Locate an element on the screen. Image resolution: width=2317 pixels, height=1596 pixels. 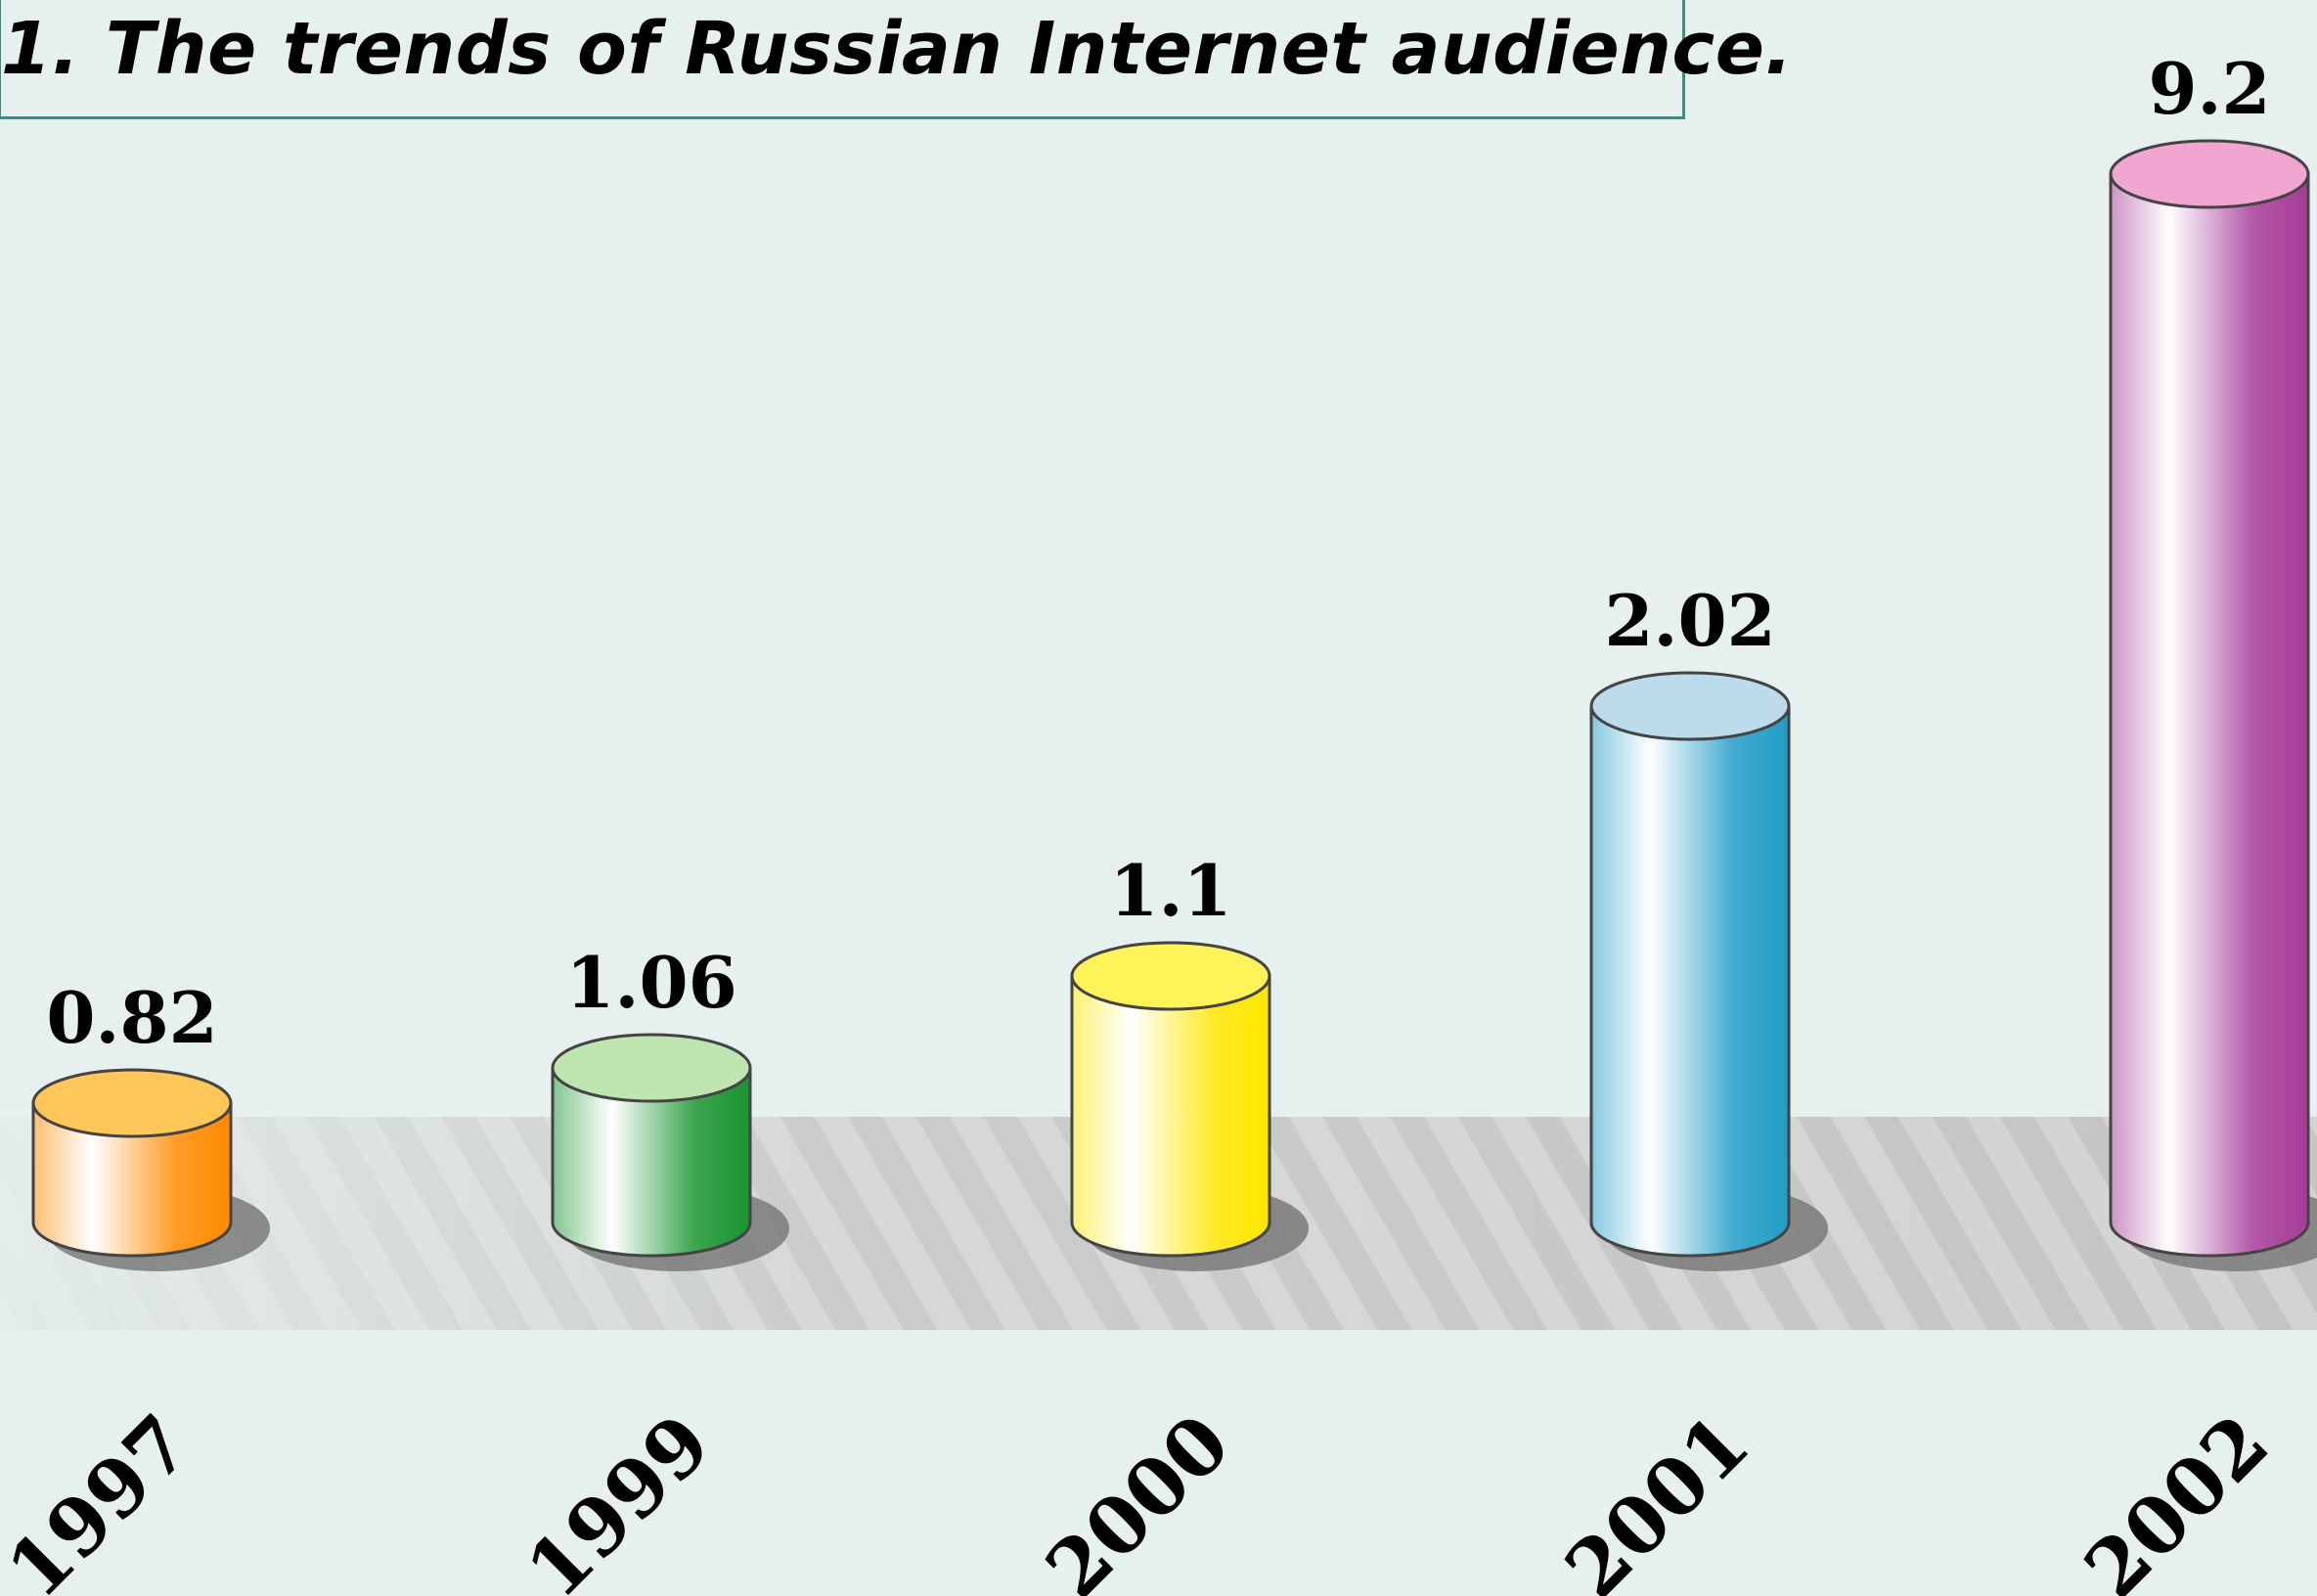
value-label: 2.02 is located at coordinates (1689, 620).